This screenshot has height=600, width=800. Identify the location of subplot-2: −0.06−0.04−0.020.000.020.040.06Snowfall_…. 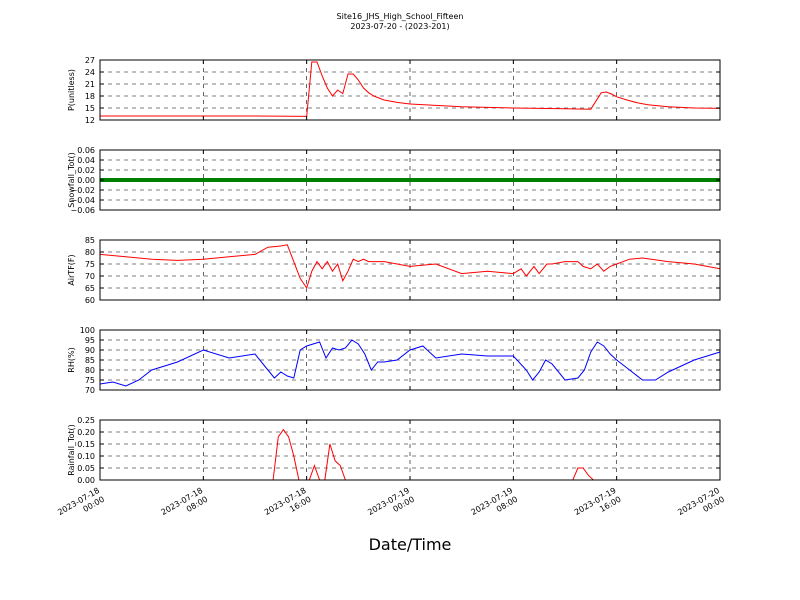
(394, 180).